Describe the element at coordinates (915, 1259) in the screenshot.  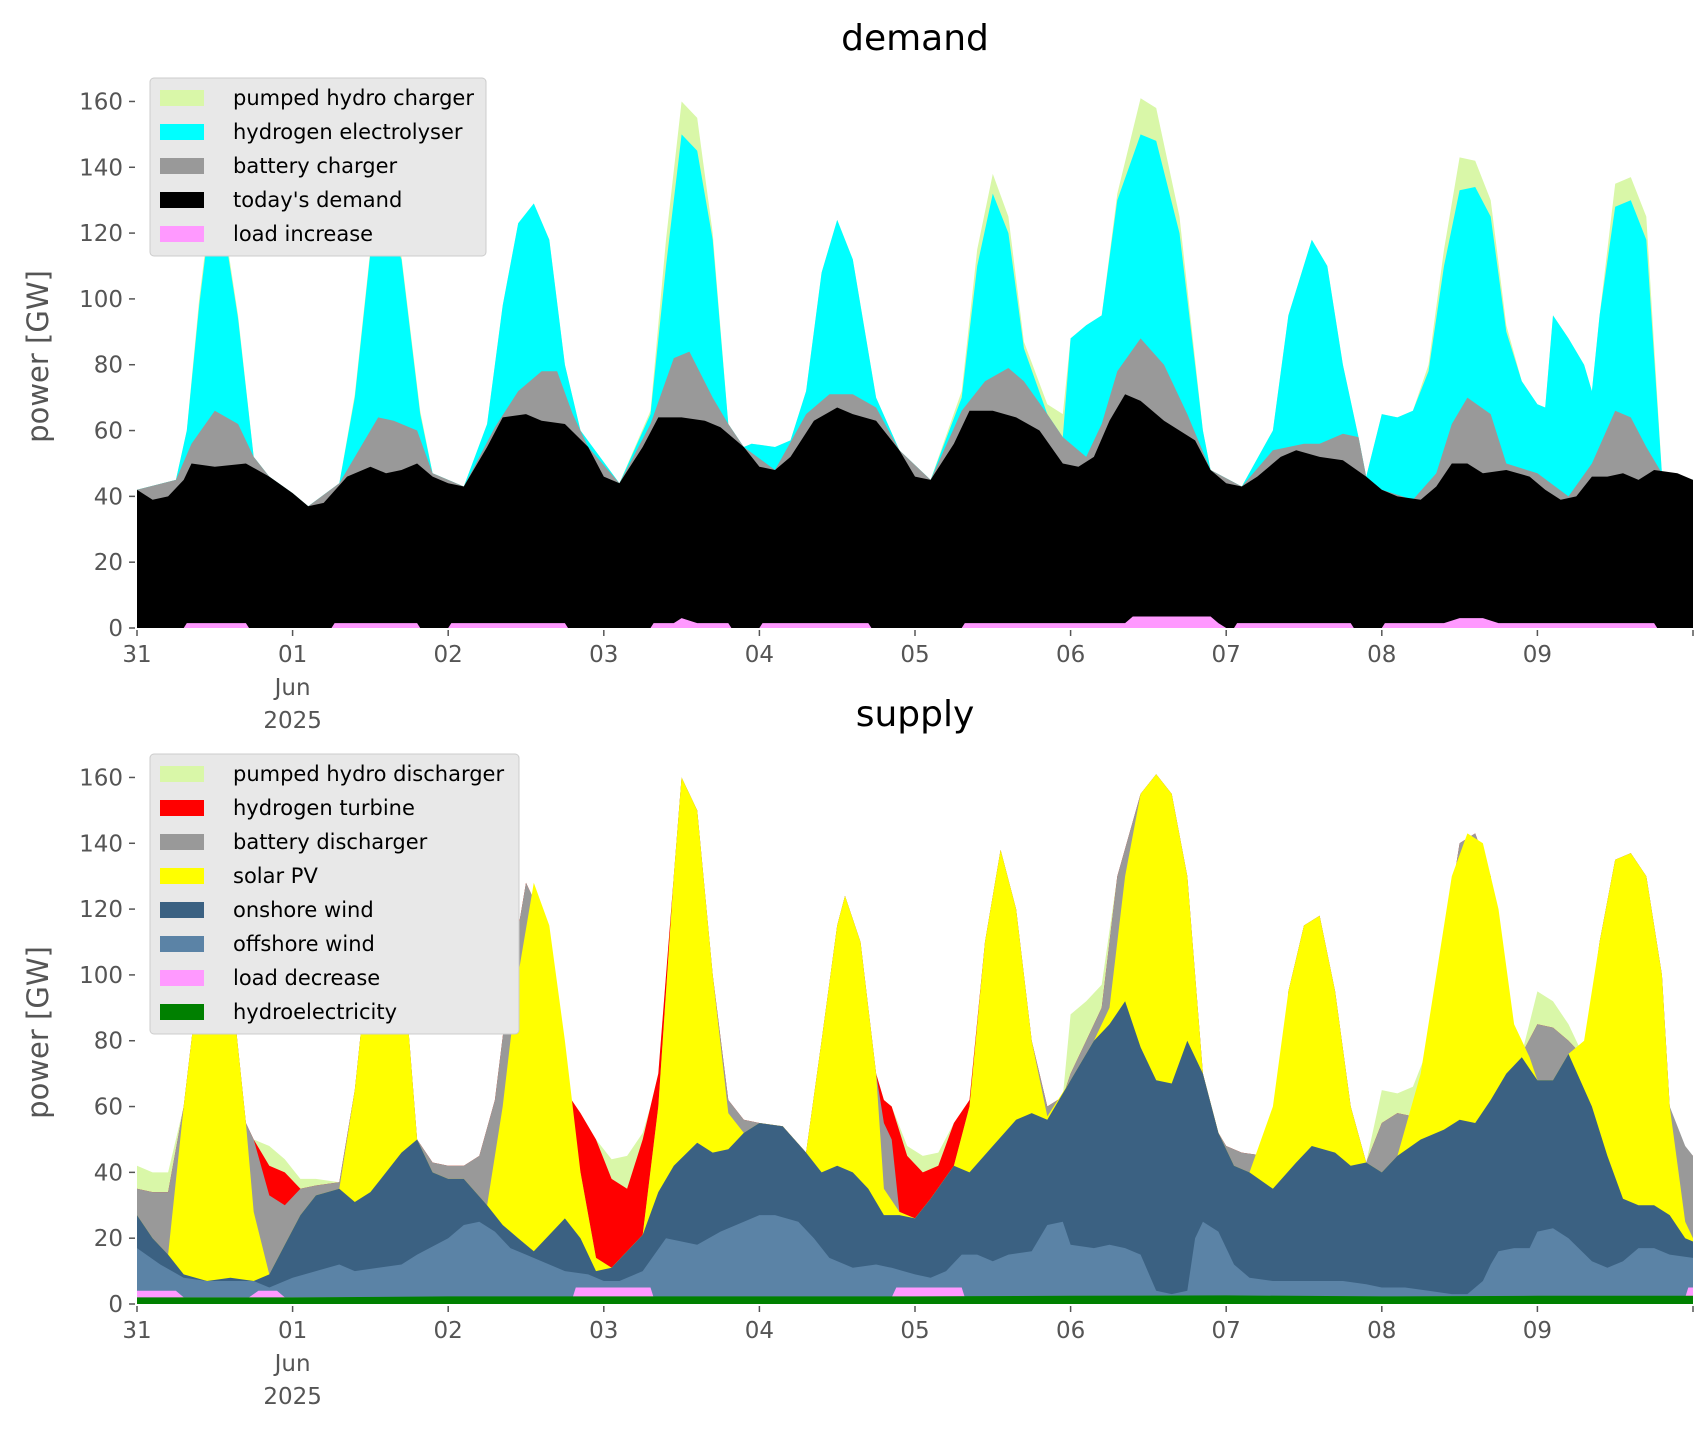
I see `area-offshore-wind` at that location.